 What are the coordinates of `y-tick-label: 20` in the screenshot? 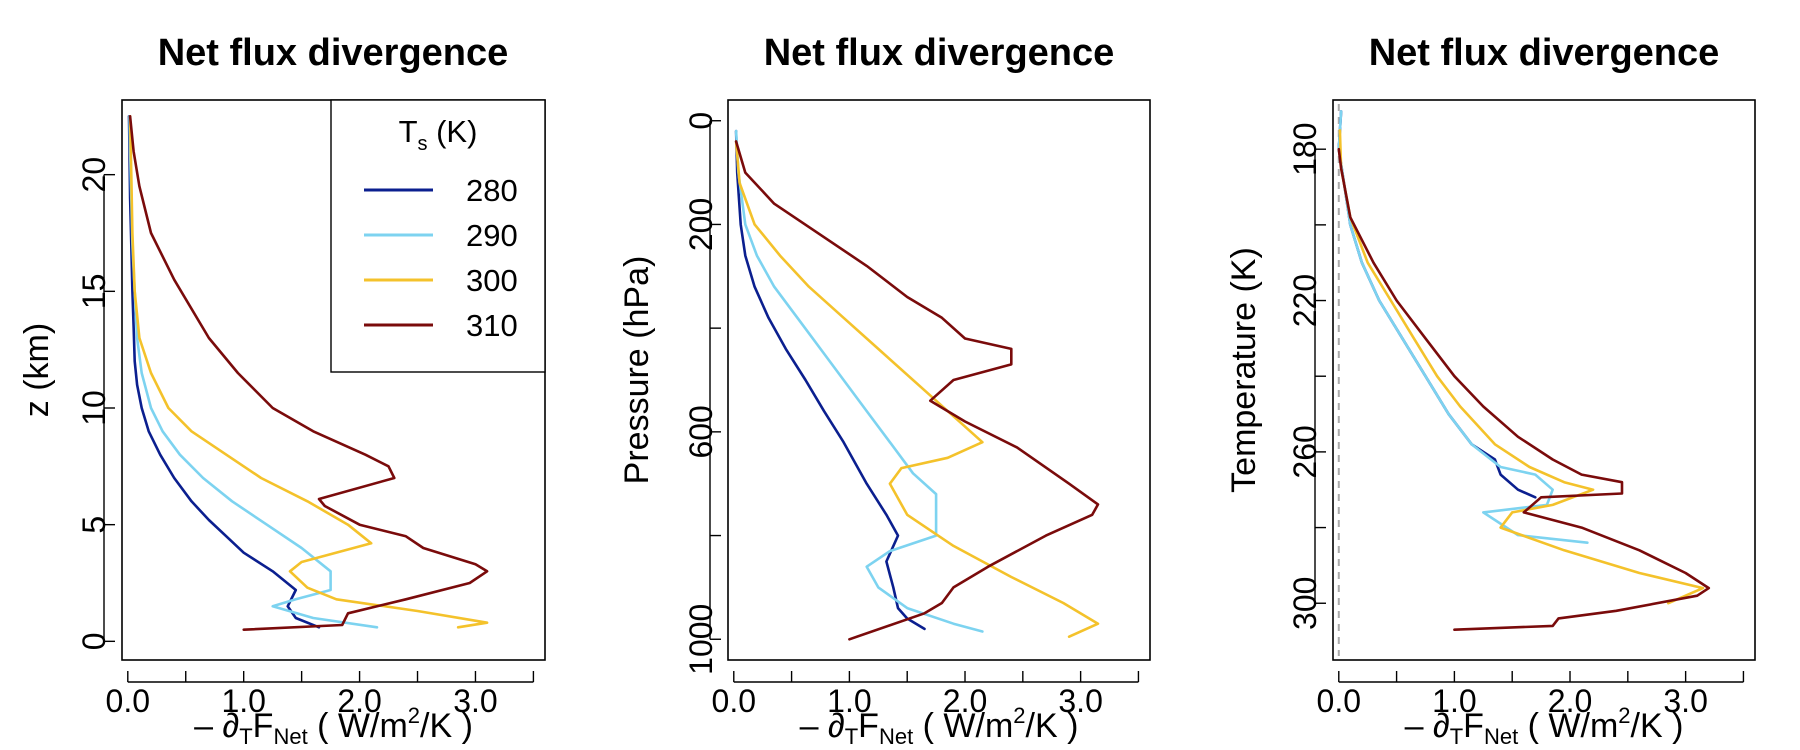 It's located at (94, 175).